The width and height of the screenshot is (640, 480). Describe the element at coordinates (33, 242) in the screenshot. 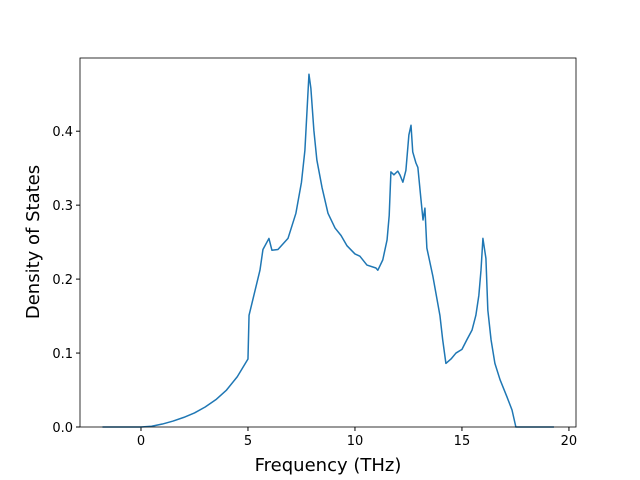

I see `y-axis-label: Density of States` at that location.